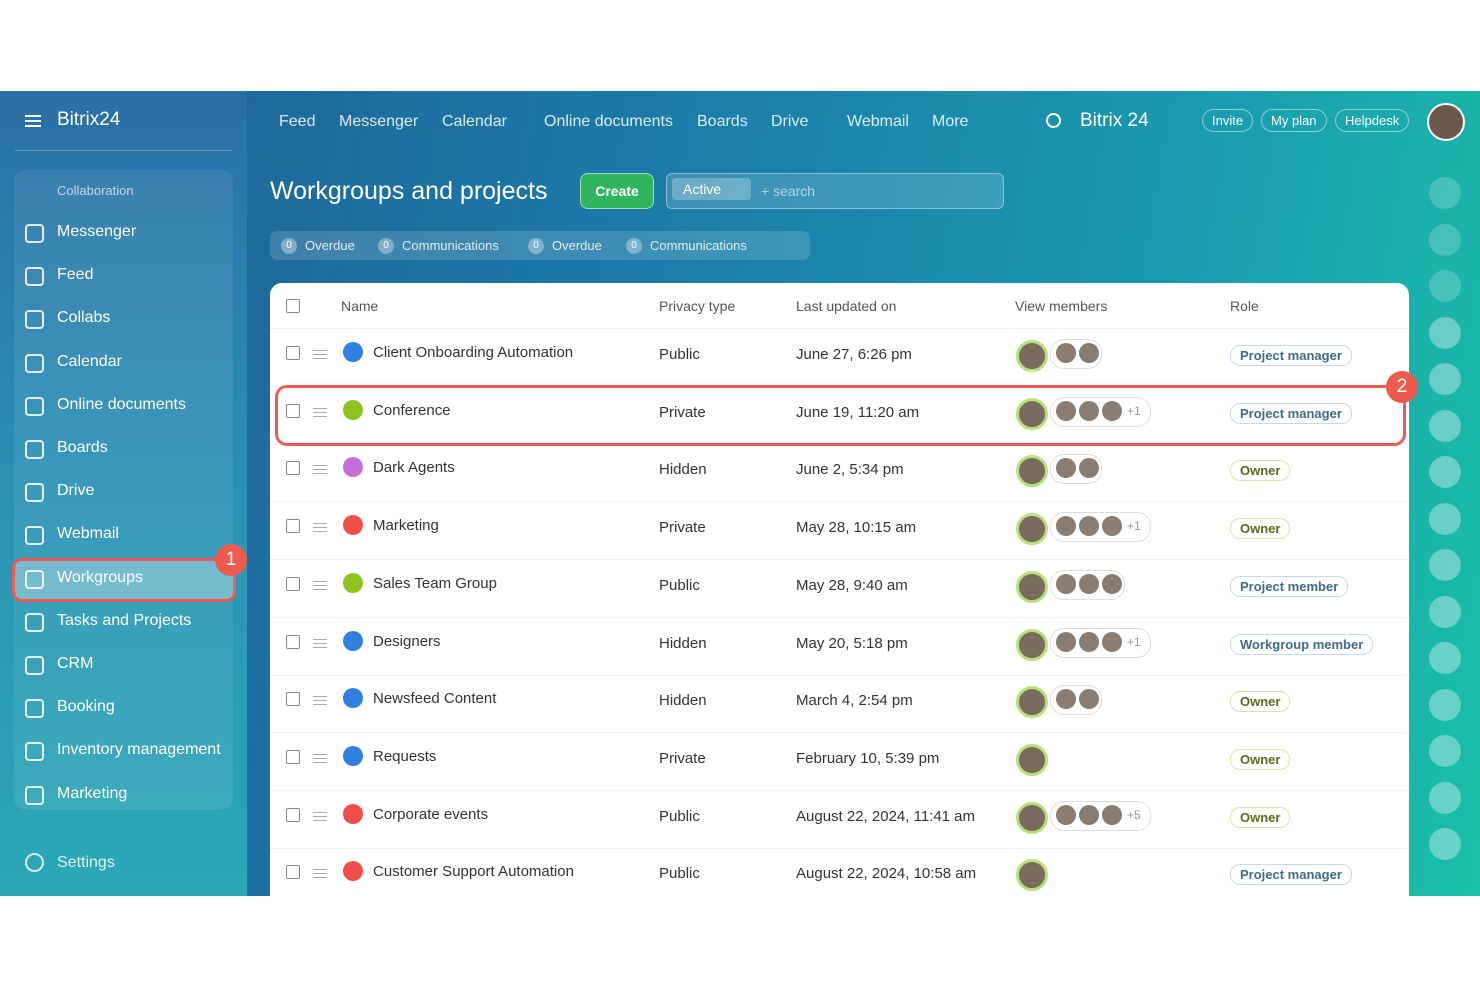 This screenshot has height=987, width=1480. I want to click on row-divider, so click(839, 502).